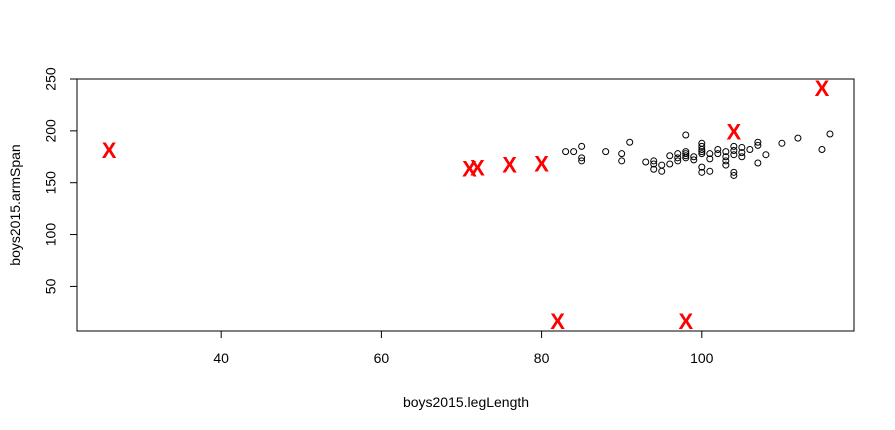  I want to click on x-tick-label: 60, so click(382, 358).